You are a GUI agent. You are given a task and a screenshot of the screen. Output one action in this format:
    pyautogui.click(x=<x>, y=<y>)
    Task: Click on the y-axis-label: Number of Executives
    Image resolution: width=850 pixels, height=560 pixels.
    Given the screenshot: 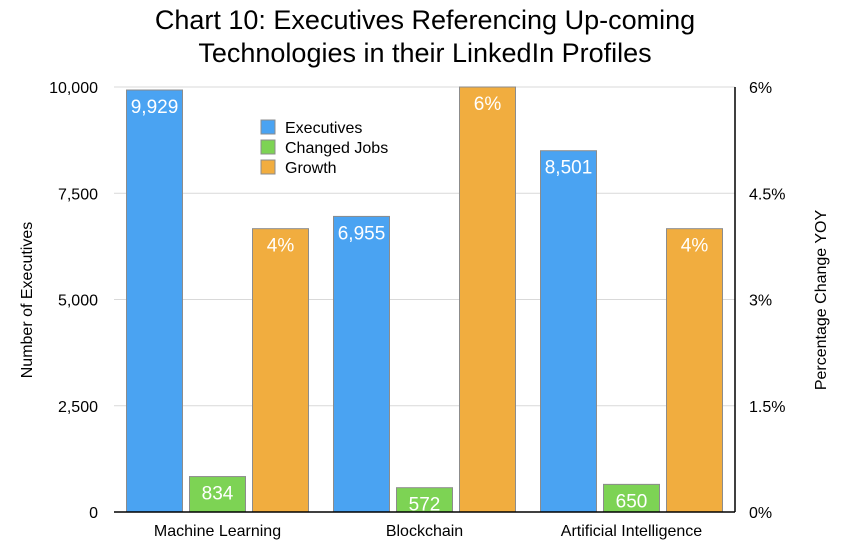 What is the action you would take?
    pyautogui.click(x=27, y=300)
    